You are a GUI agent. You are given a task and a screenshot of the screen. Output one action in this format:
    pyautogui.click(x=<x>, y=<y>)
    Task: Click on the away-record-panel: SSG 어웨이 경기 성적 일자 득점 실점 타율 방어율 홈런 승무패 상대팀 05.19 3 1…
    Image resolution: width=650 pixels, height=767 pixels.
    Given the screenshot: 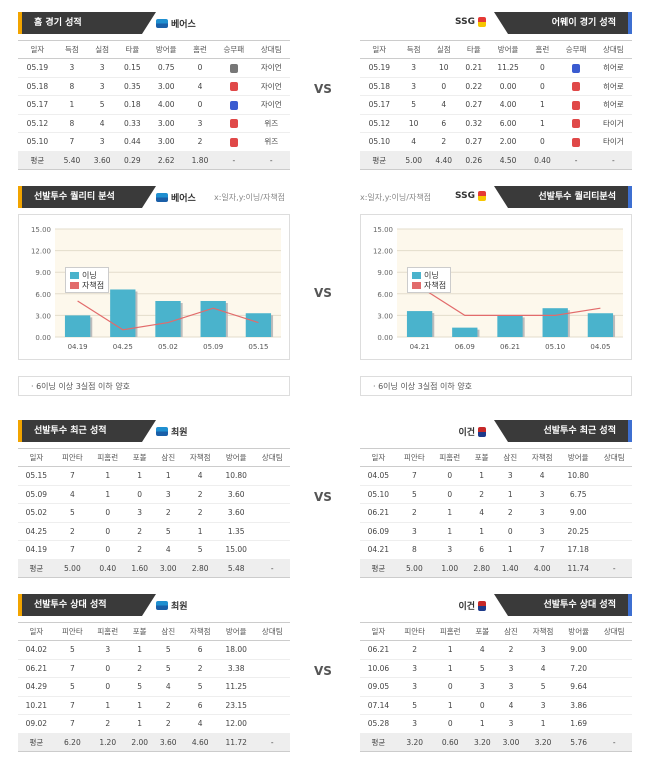 What is the action you would take?
    pyautogui.click(x=496, y=91)
    